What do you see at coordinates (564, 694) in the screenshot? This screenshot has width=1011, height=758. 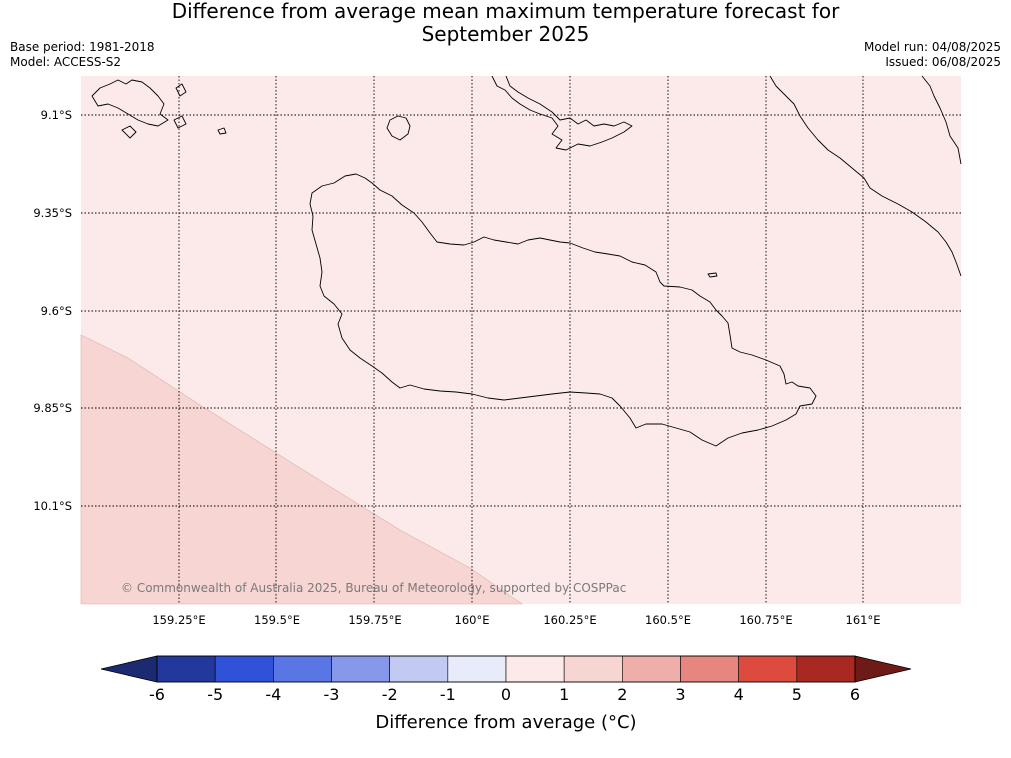 I see `colorbar-tick-label: 1` at bounding box center [564, 694].